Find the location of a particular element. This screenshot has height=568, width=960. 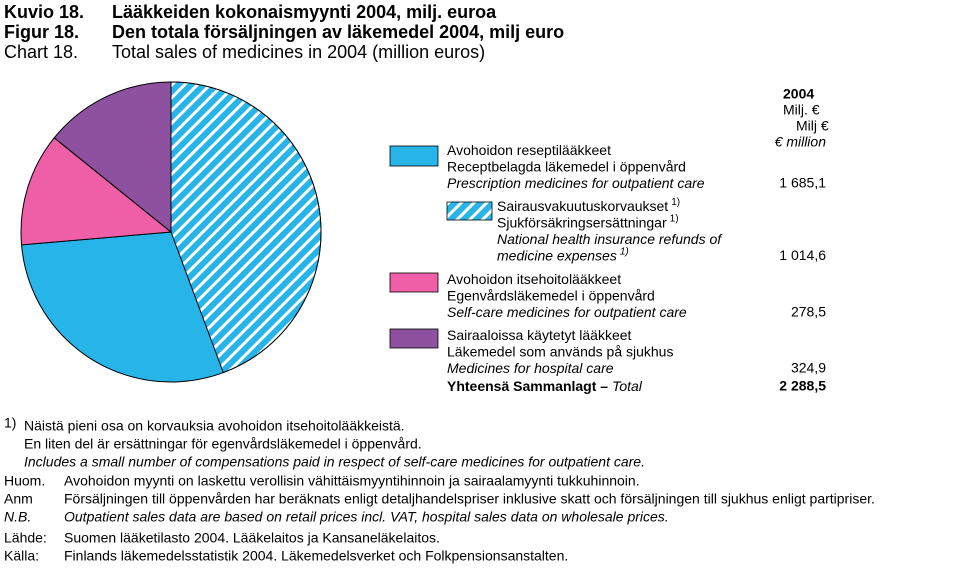

note-label: N.B. is located at coordinates (17, 517).